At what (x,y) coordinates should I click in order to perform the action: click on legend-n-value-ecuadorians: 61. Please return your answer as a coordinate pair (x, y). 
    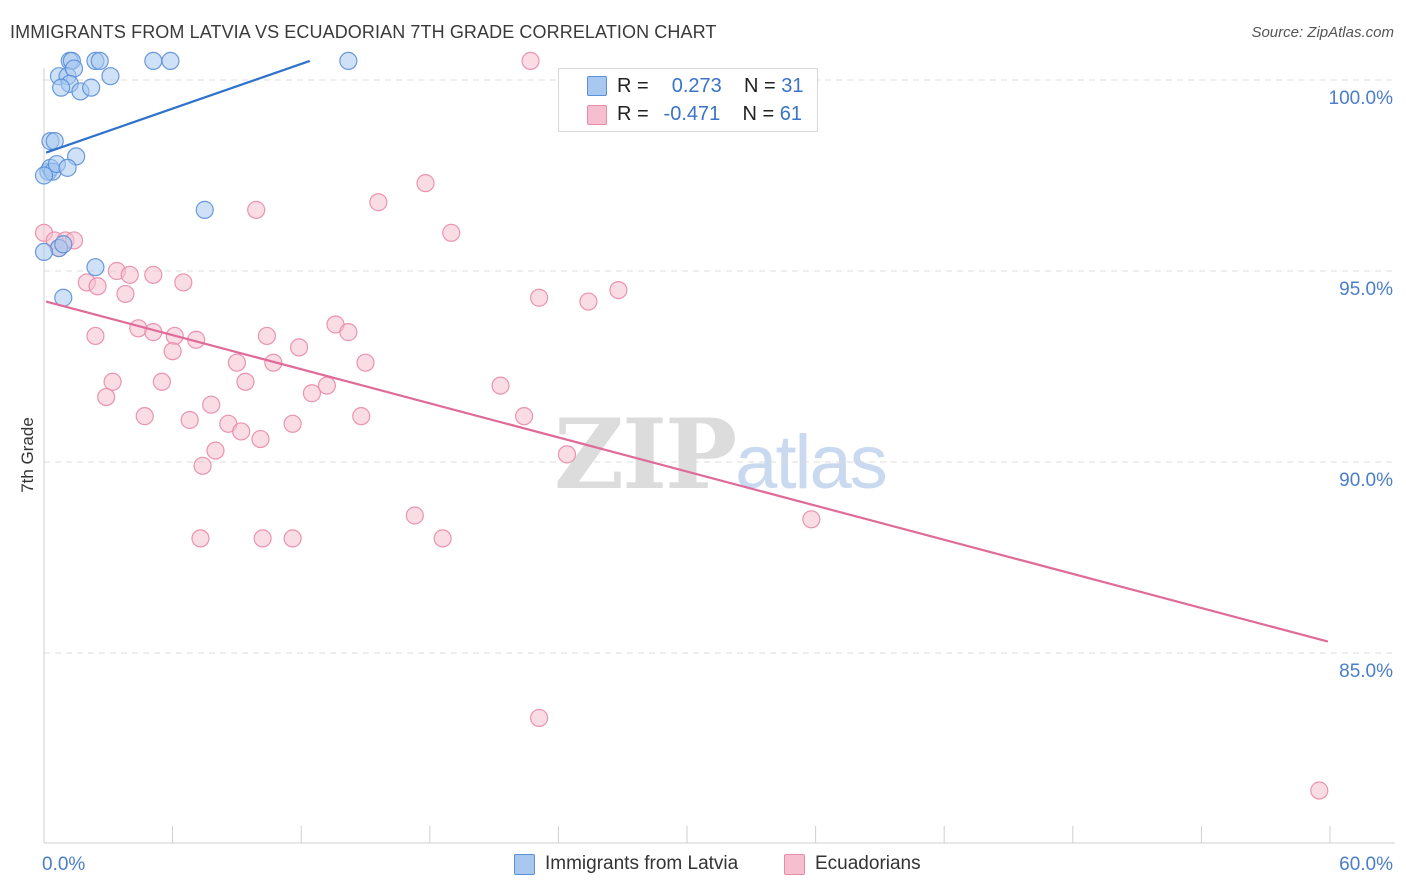
    Looking at the image, I should click on (790, 113).